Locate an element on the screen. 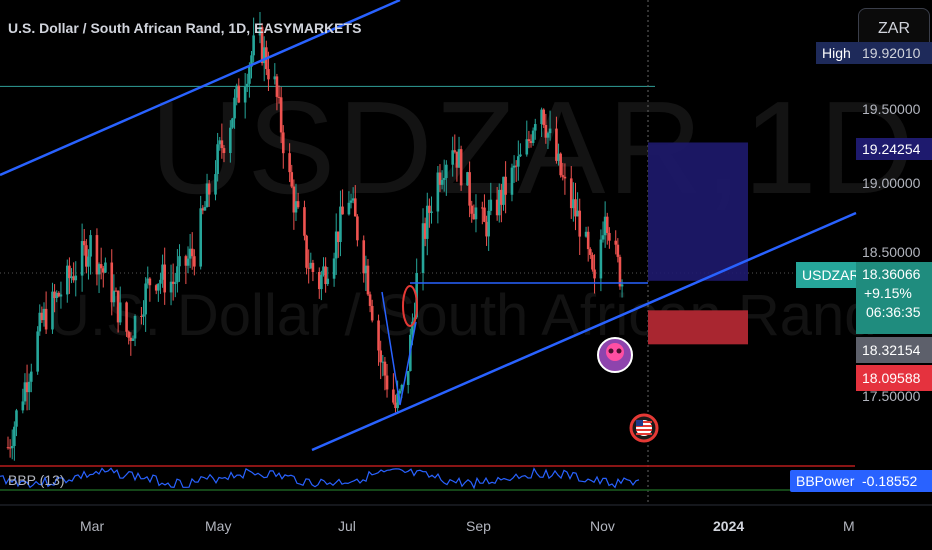 The width and height of the screenshot is (932, 550). month-label: M is located at coordinates (849, 526).